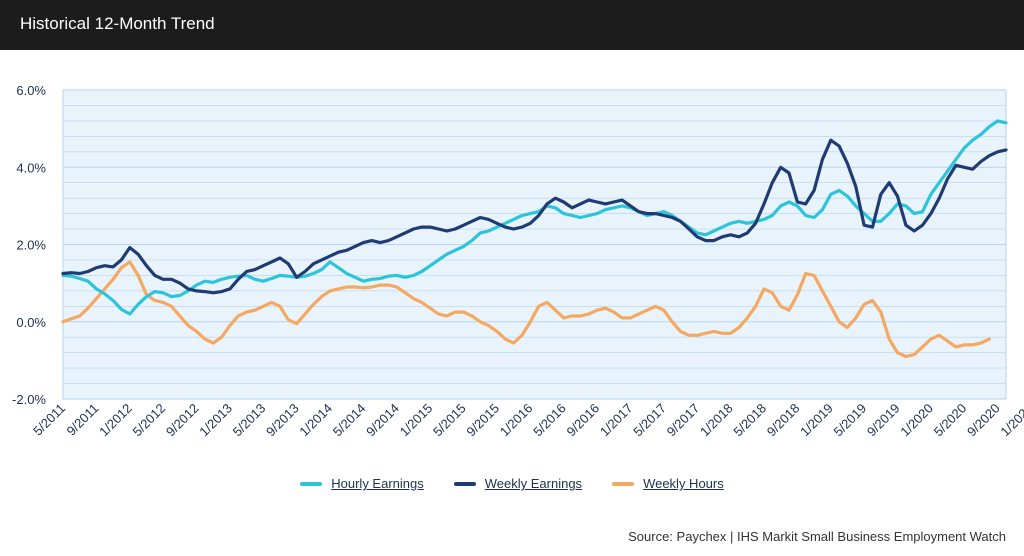 The width and height of the screenshot is (1024, 556). What do you see at coordinates (512, 25) in the screenshot?
I see `chart-title-bar: Historical 12-Month Trend` at bounding box center [512, 25].